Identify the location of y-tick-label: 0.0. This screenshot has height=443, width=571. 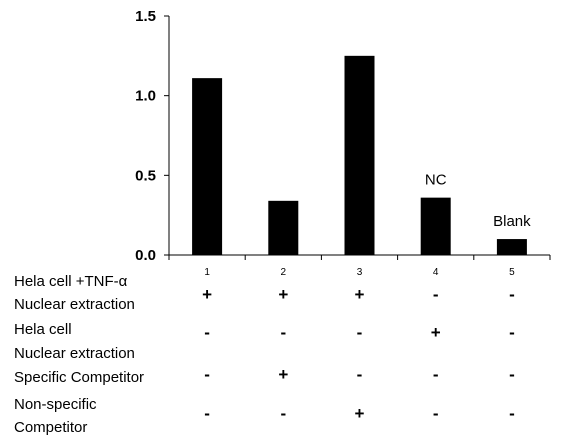
(145, 255).